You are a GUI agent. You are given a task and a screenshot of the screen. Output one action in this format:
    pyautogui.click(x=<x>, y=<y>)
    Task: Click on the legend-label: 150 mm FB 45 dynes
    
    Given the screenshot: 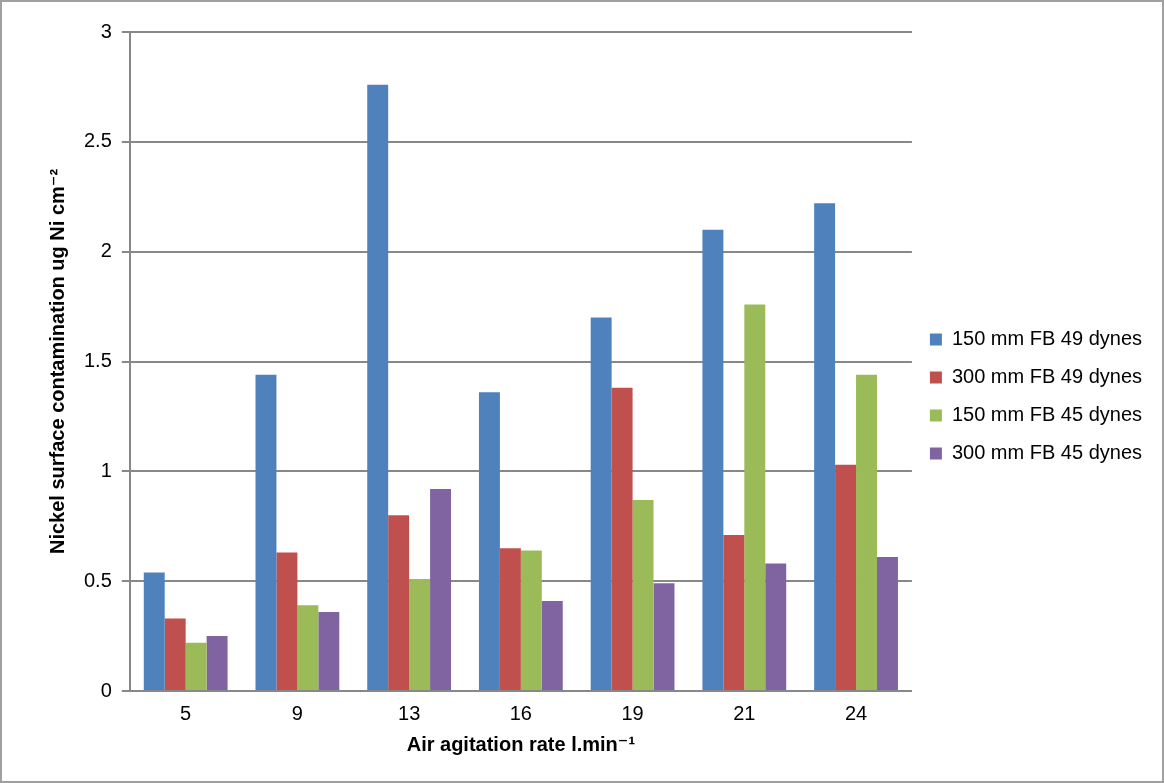 What is the action you would take?
    pyautogui.click(x=1047, y=414)
    